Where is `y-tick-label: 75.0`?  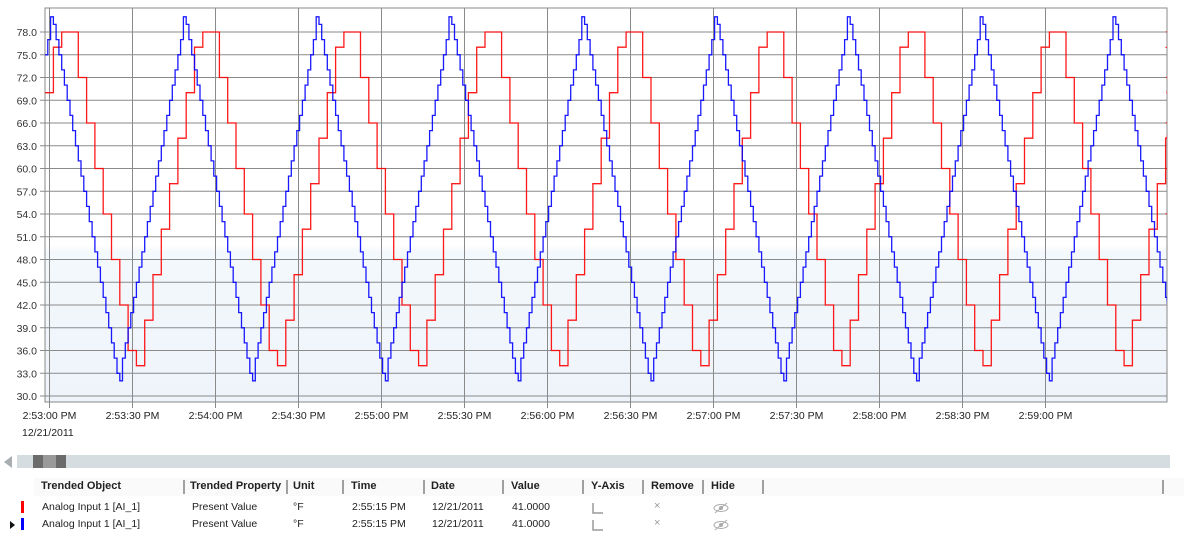 y-tick-label: 75.0 is located at coordinates (27, 56).